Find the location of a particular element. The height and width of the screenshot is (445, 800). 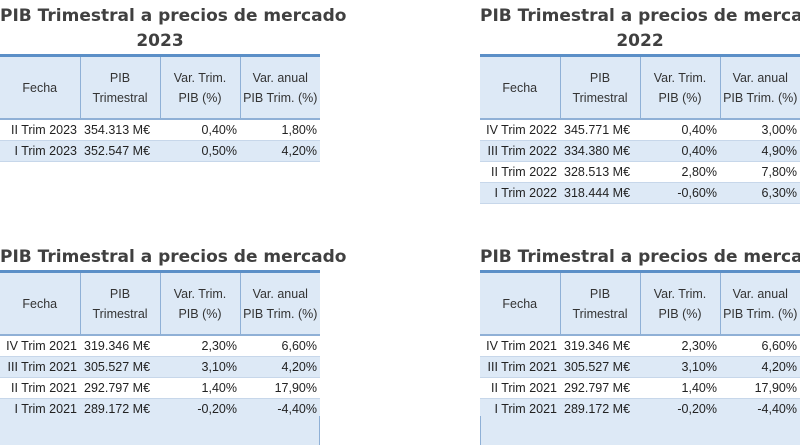

cell-var-anual: -4,40% is located at coordinates (280, 409).